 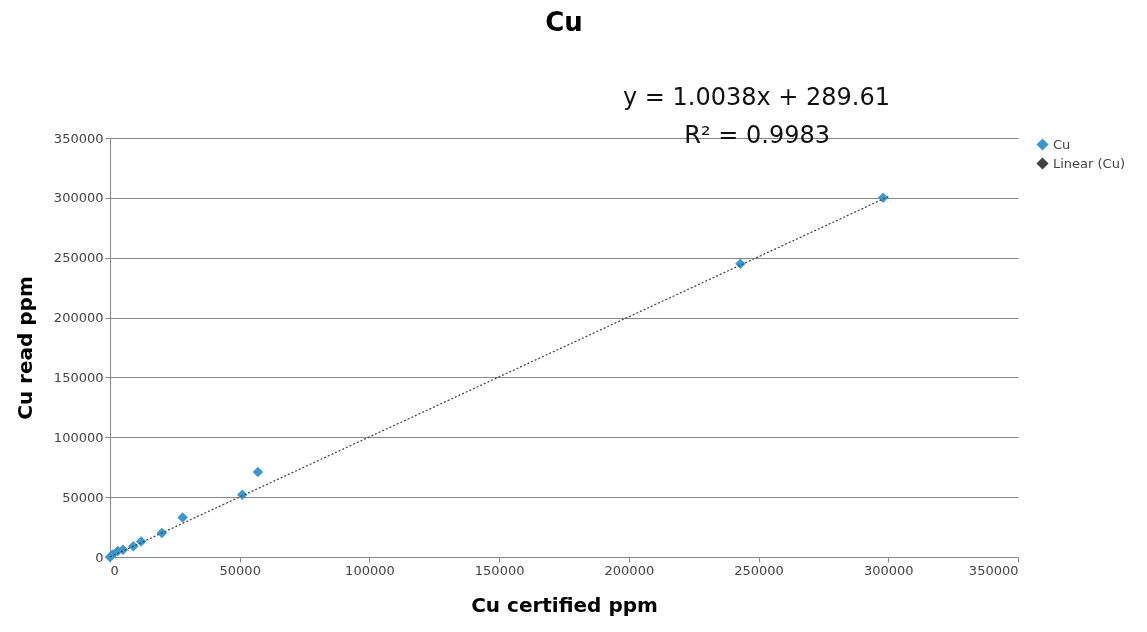 I want to click on x-tick-label: 50000, so click(x=240, y=570).